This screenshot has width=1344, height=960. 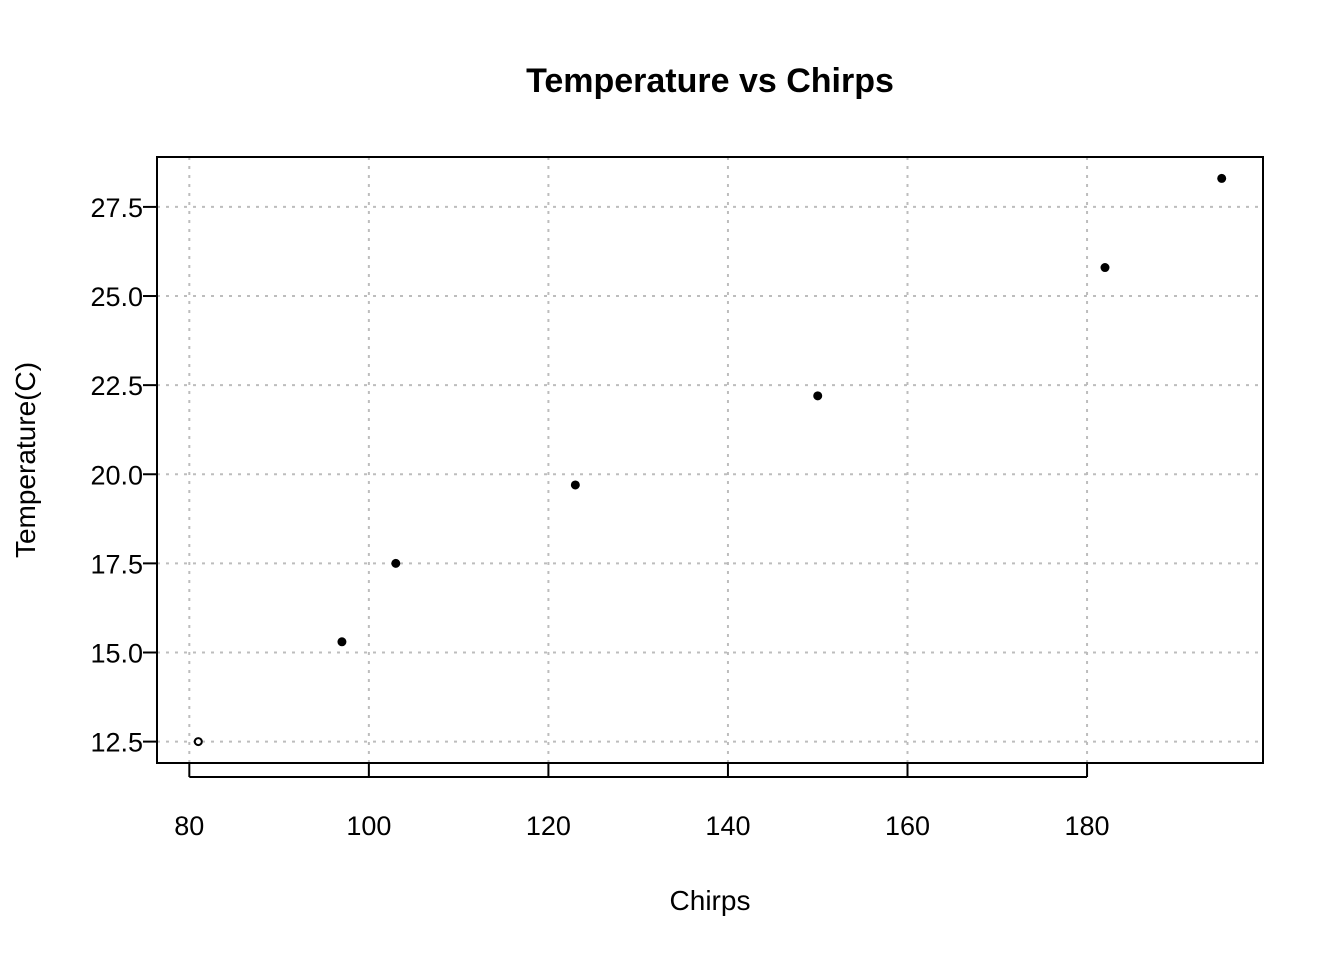 What do you see at coordinates (710, 900) in the screenshot?
I see `x-axis-label: Chirps` at bounding box center [710, 900].